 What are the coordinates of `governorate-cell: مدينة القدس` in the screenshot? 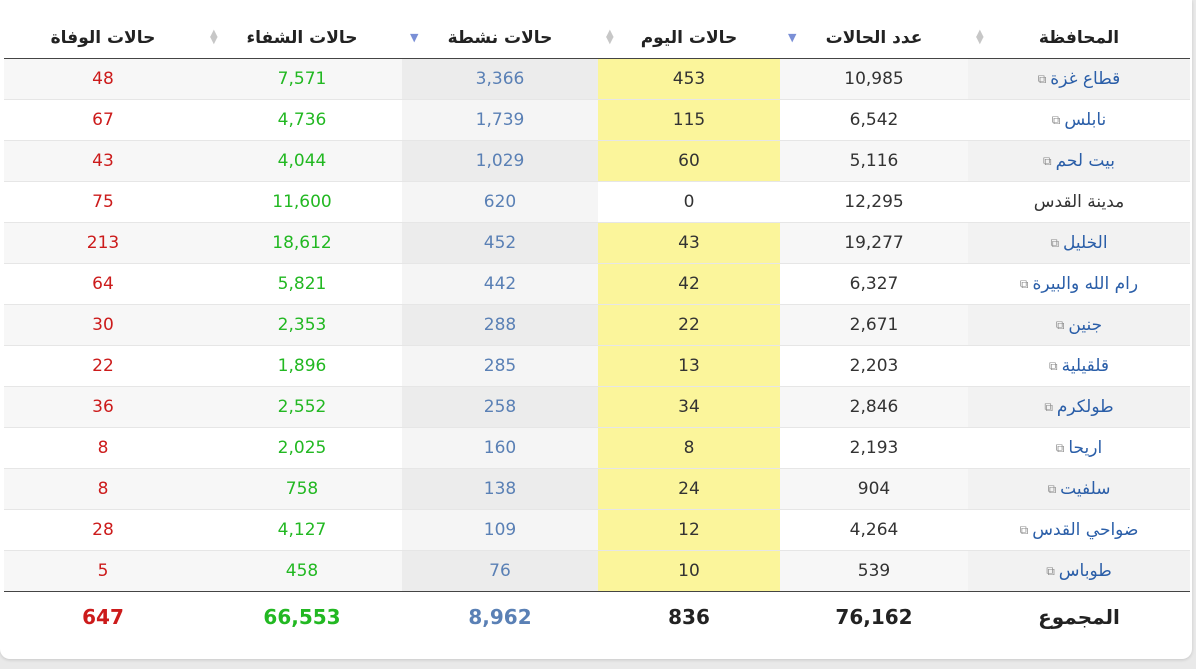 It's located at (1079, 202).